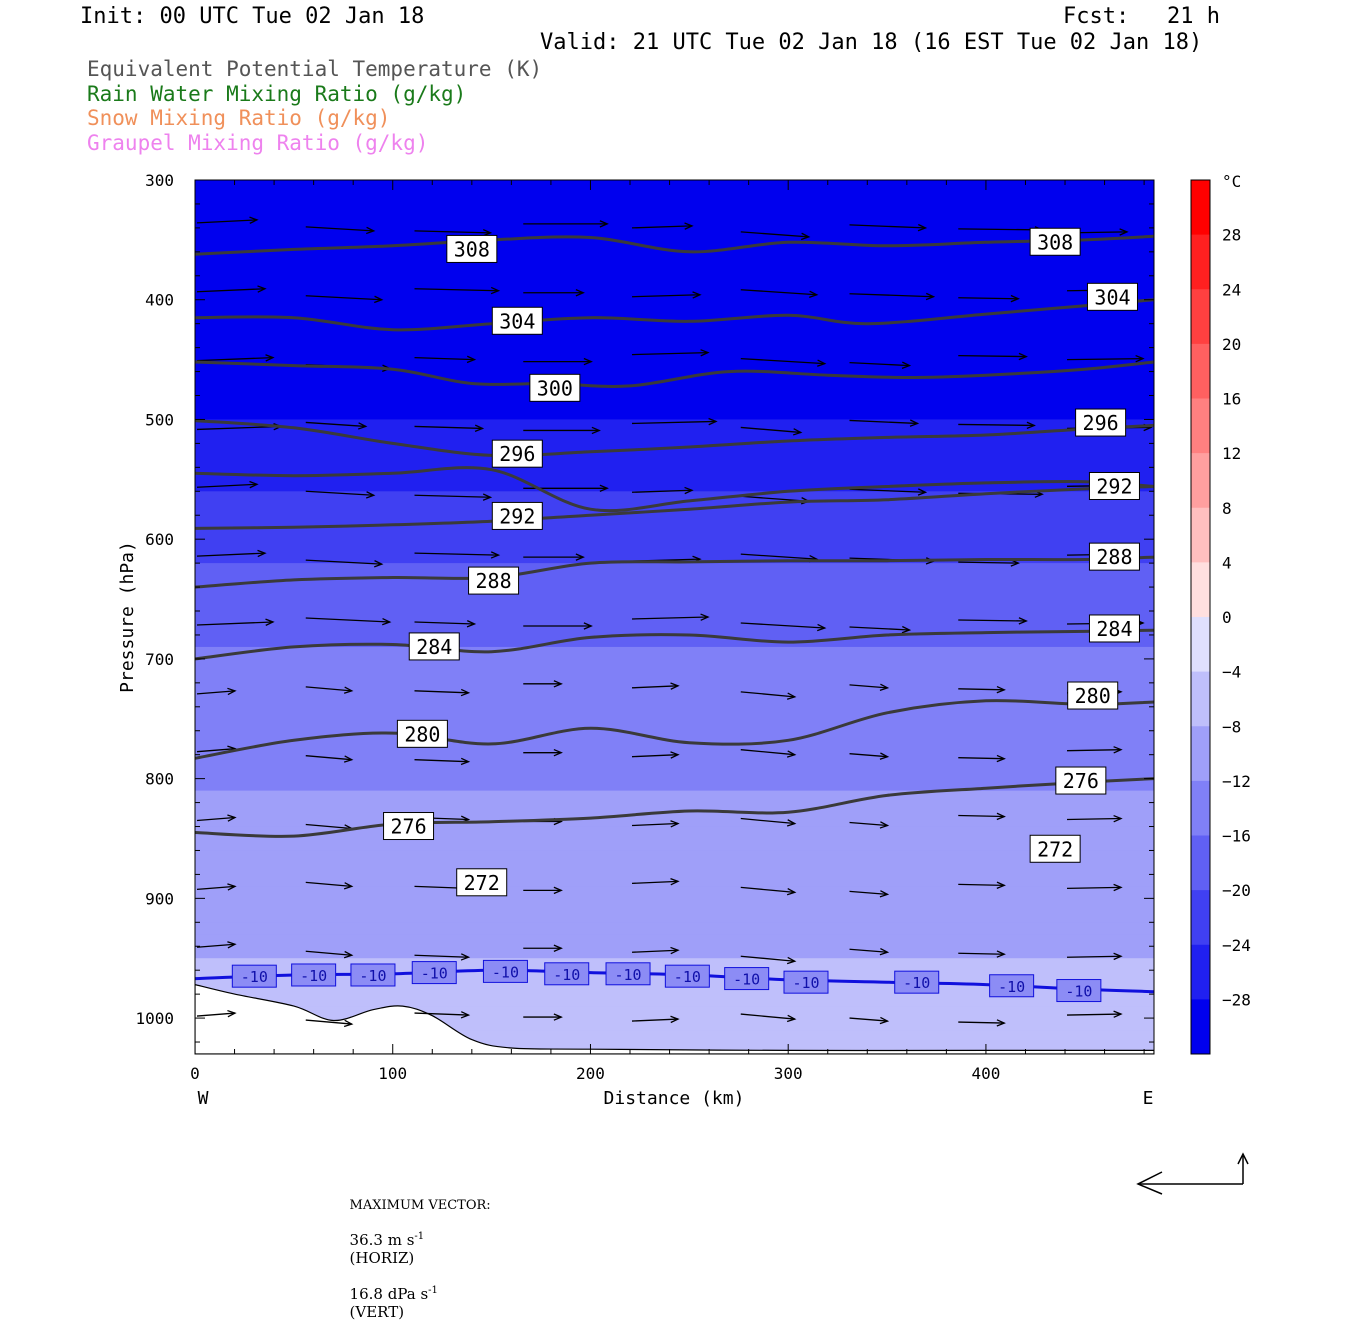  Describe the element at coordinates (239, 118) in the screenshot. I see `field-label-snow: Snow Mixing Ratio (g/kg)` at that location.